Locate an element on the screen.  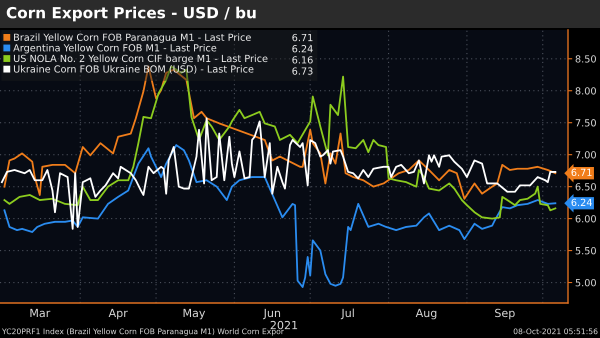
legend-label: Brazil Yellow Corn FOB Paranagua M1 - Last Price is located at coordinates (132, 38).